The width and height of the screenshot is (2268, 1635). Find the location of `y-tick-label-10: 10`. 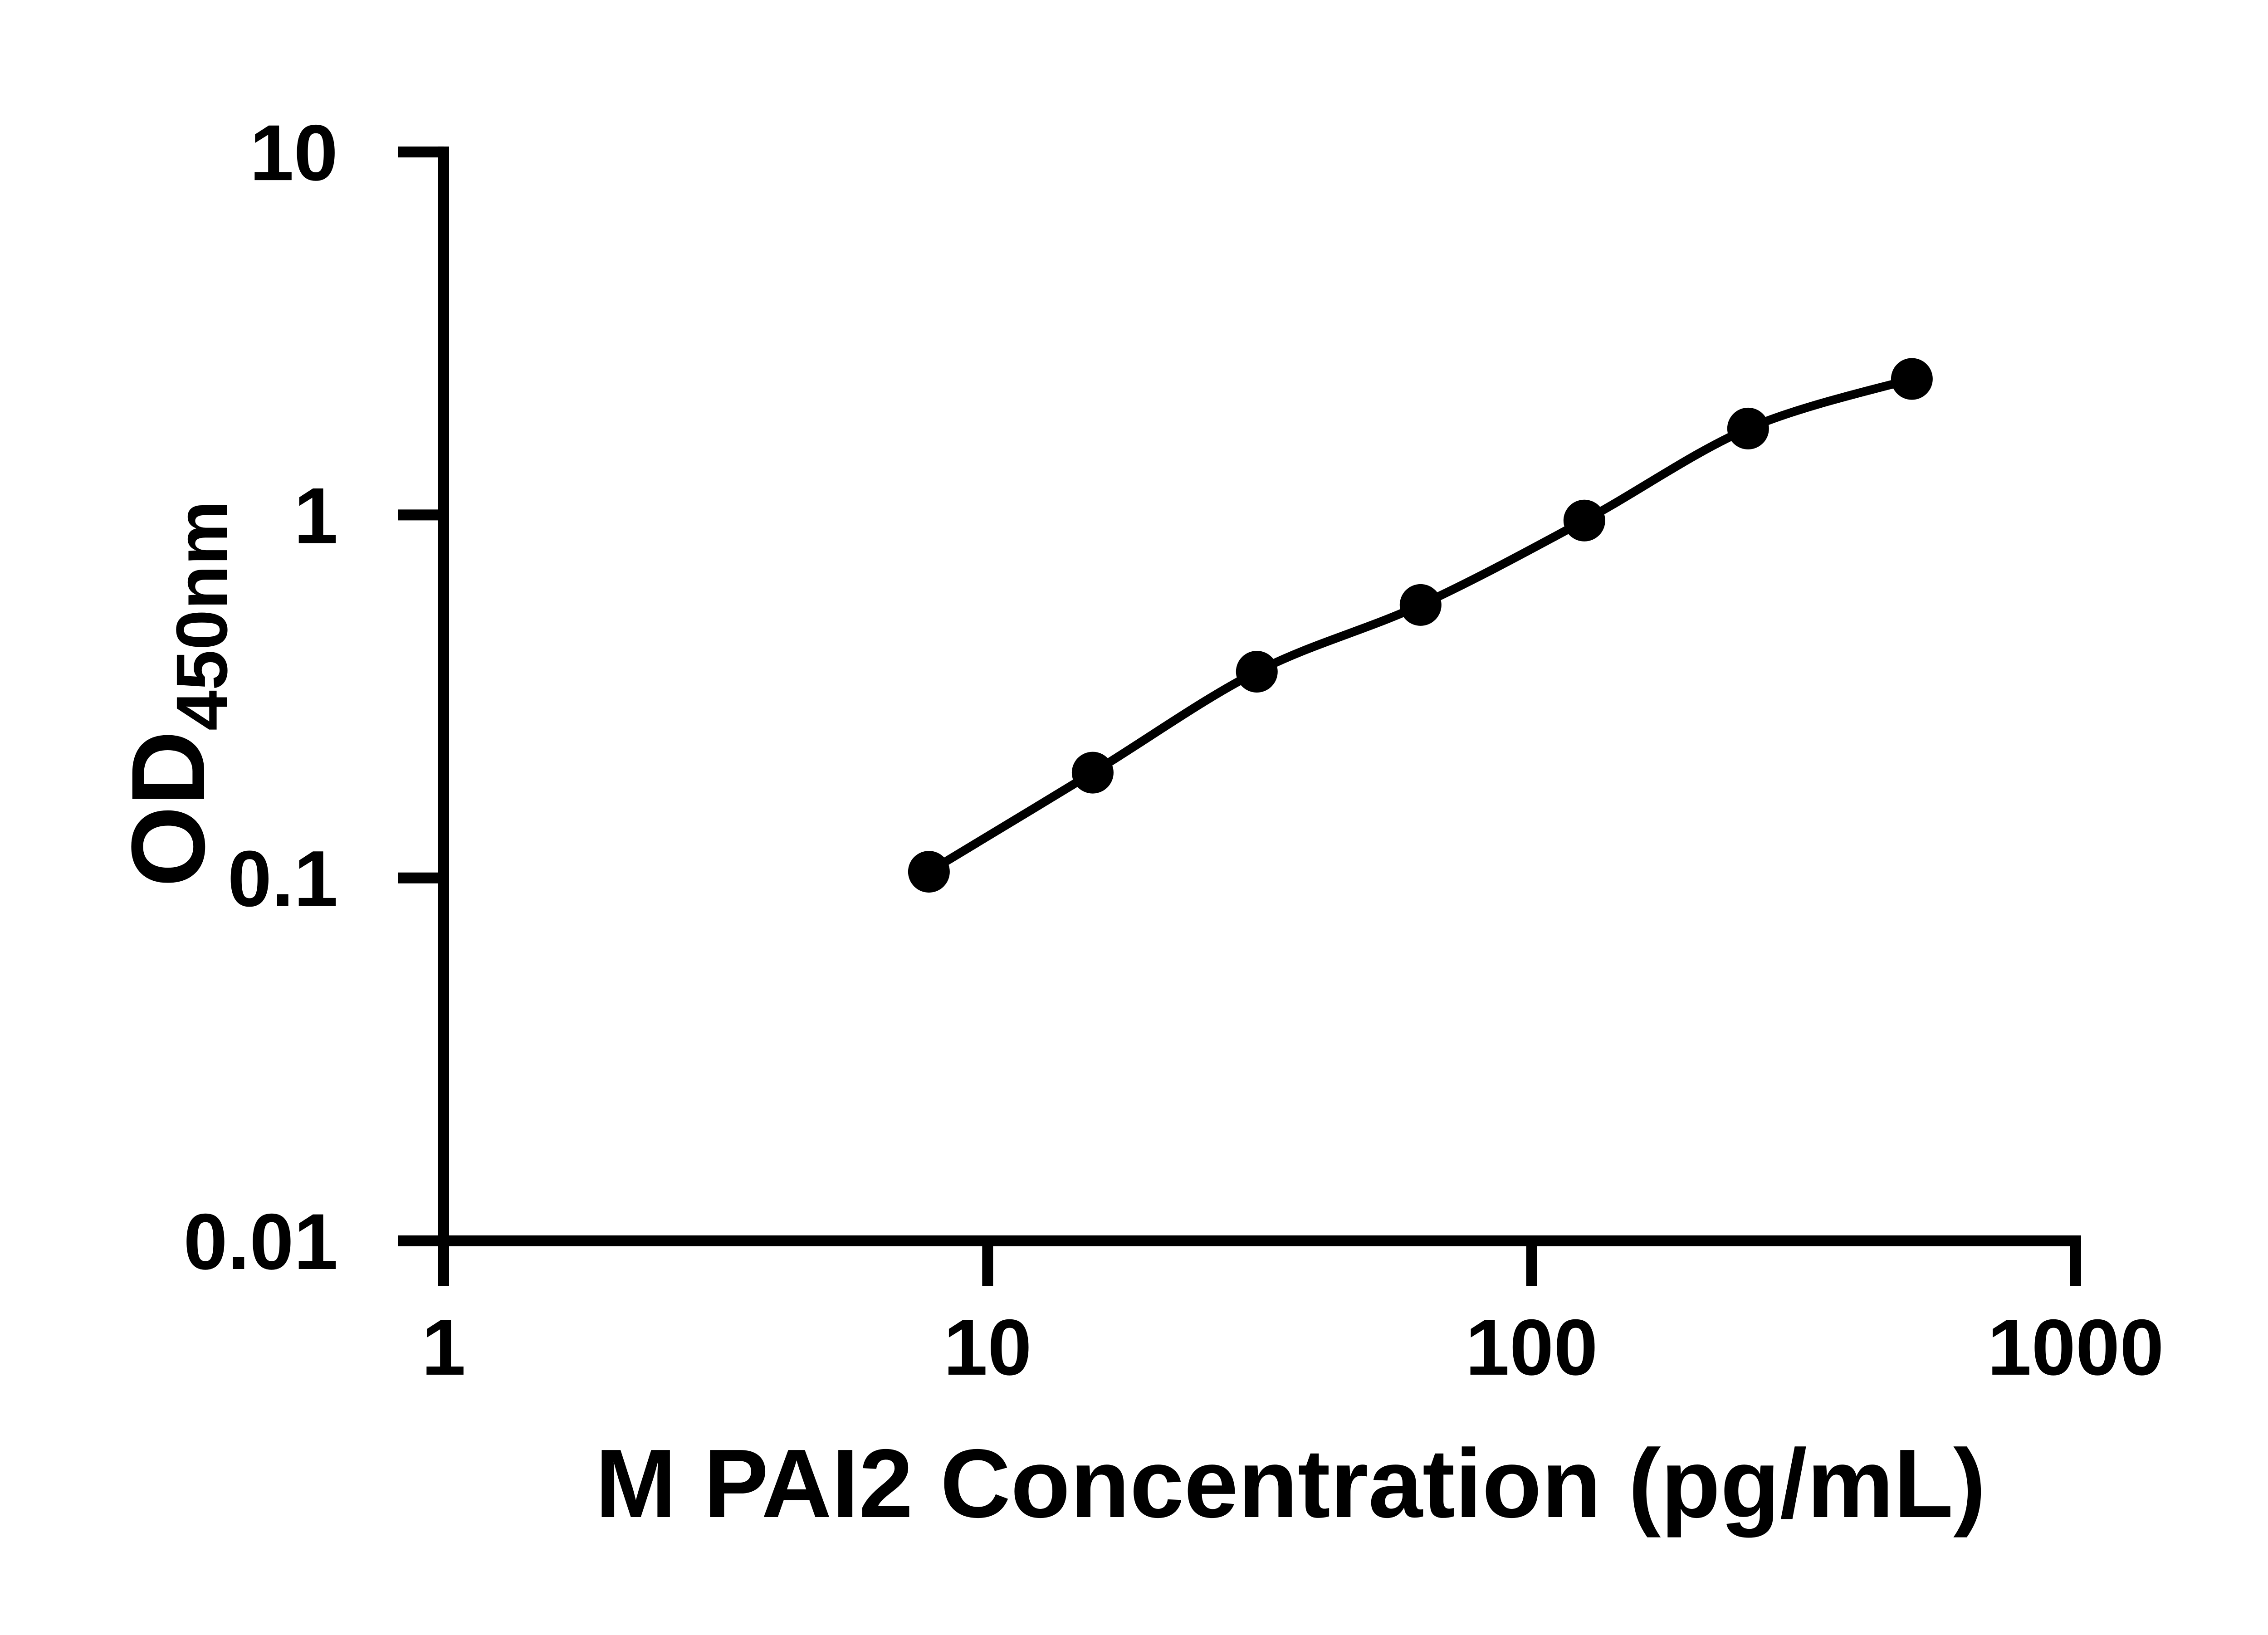

y-tick-label-10: 10 is located at coordinates (293, 153).